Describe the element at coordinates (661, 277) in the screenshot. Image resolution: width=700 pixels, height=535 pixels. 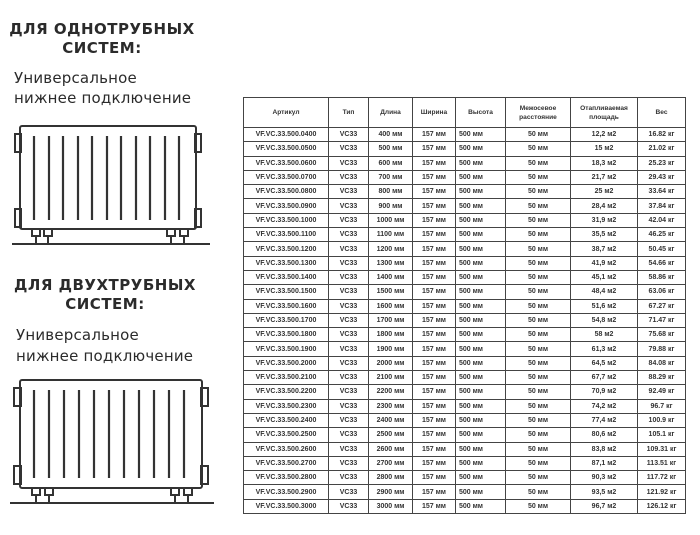
I see `cell-weight: 58.86 кг` at that location.